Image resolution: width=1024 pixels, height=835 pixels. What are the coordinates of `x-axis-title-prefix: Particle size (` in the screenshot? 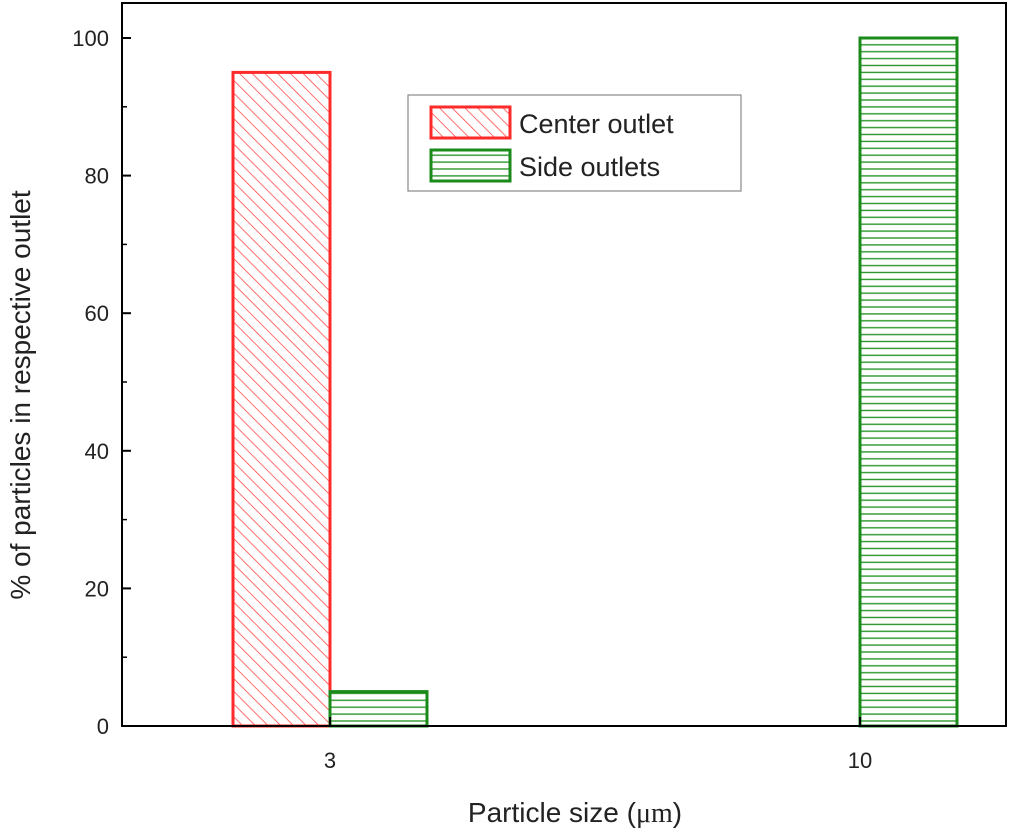 It's located at (552, 812).